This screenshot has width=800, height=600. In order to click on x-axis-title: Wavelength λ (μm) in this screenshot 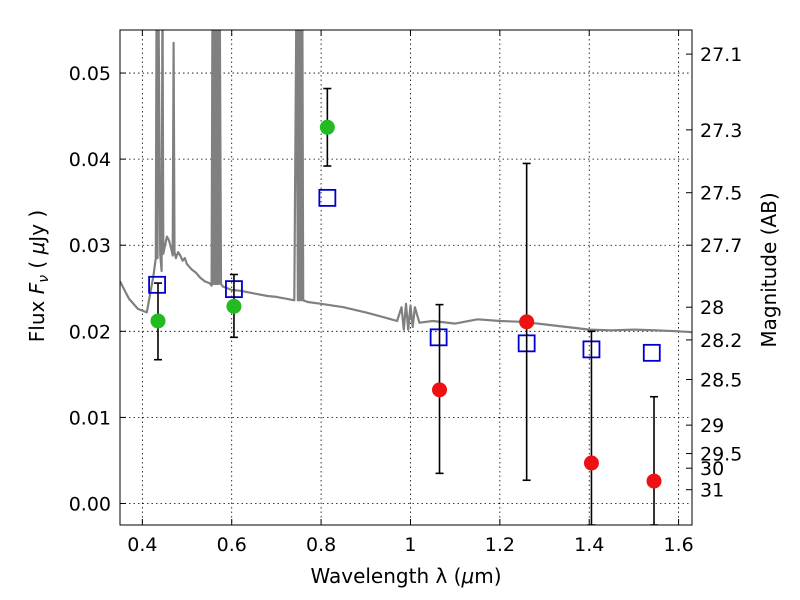, I will do `click(405, 576)`.